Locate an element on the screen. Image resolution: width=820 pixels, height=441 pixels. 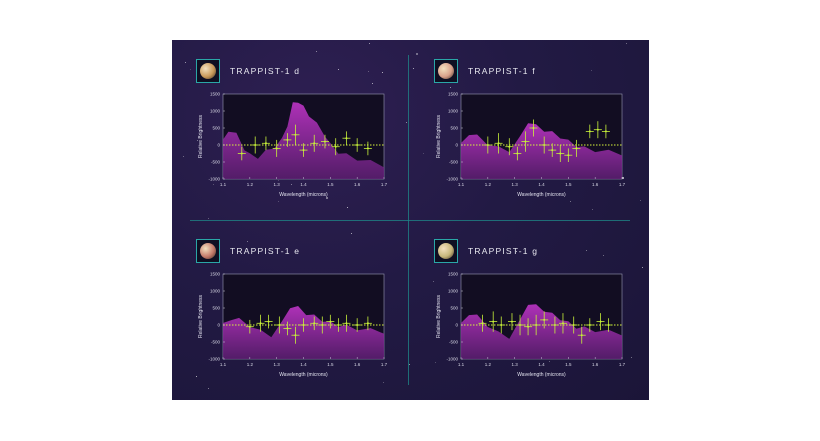
panel-header: TRAPPIST-1 g is located at coordinates (486, 251).